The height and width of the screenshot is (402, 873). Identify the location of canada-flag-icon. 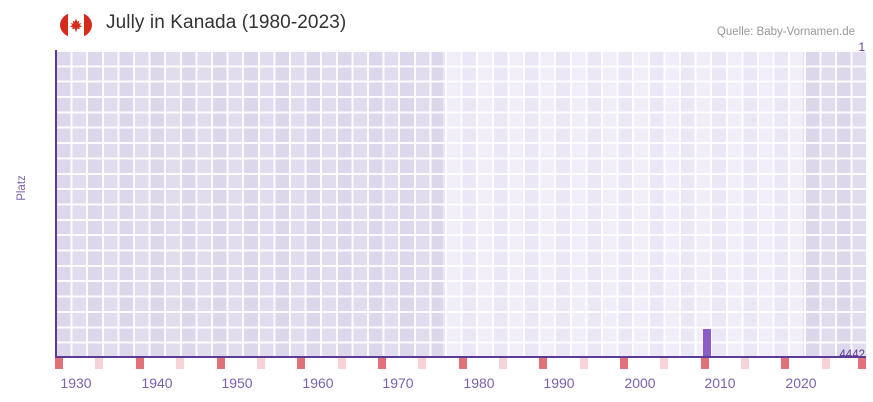
(76, 25).